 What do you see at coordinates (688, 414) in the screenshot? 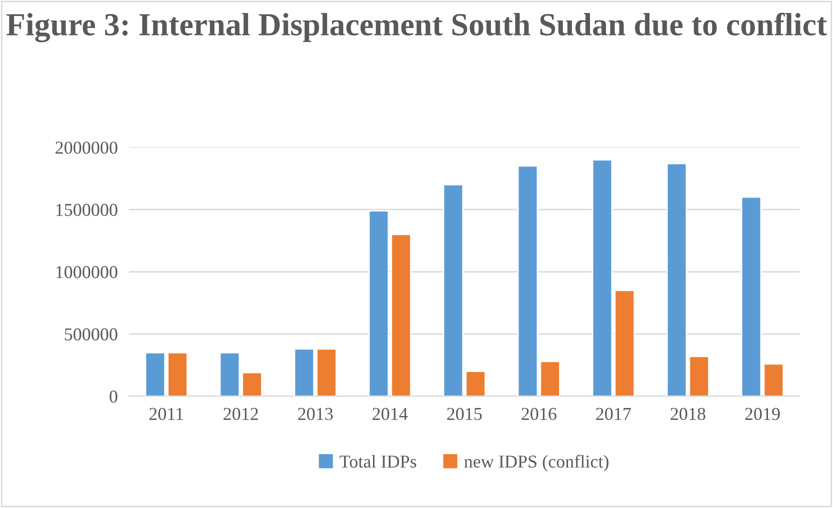
I see `x-tick-label: 2018` at bounding box center [688, 414].